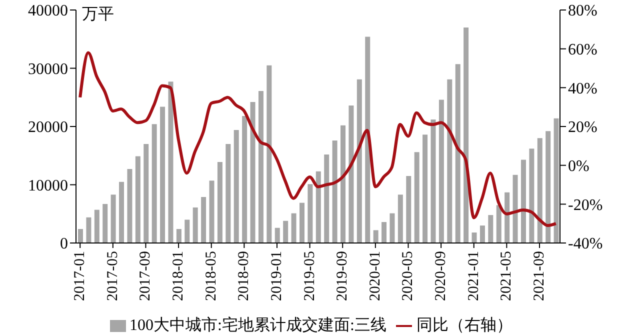 The width and height of the screenshot is (632, 336). I want to click on y-axis-title: 万平, so click(98, 15).